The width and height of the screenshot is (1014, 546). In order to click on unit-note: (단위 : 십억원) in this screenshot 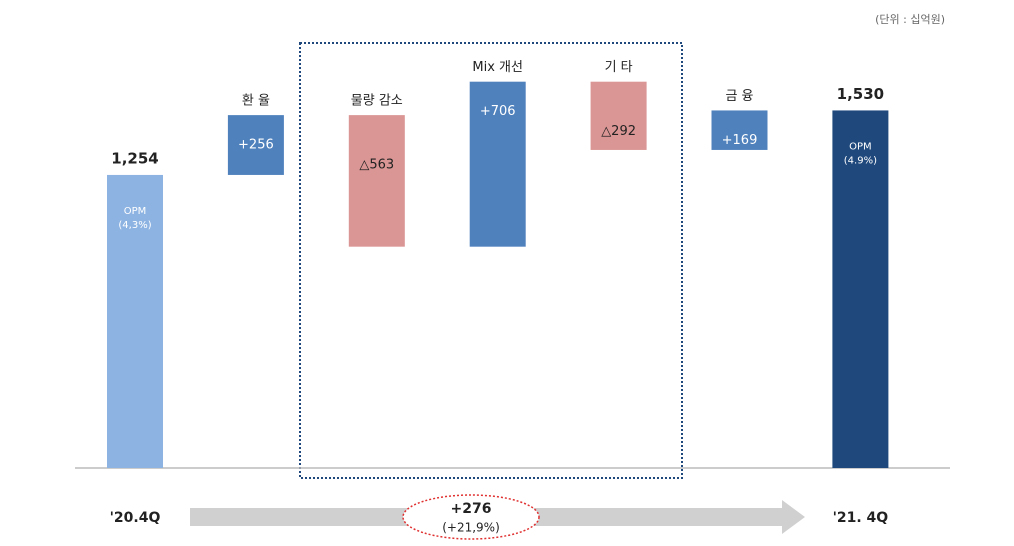, I will do `click(910, 19)`.